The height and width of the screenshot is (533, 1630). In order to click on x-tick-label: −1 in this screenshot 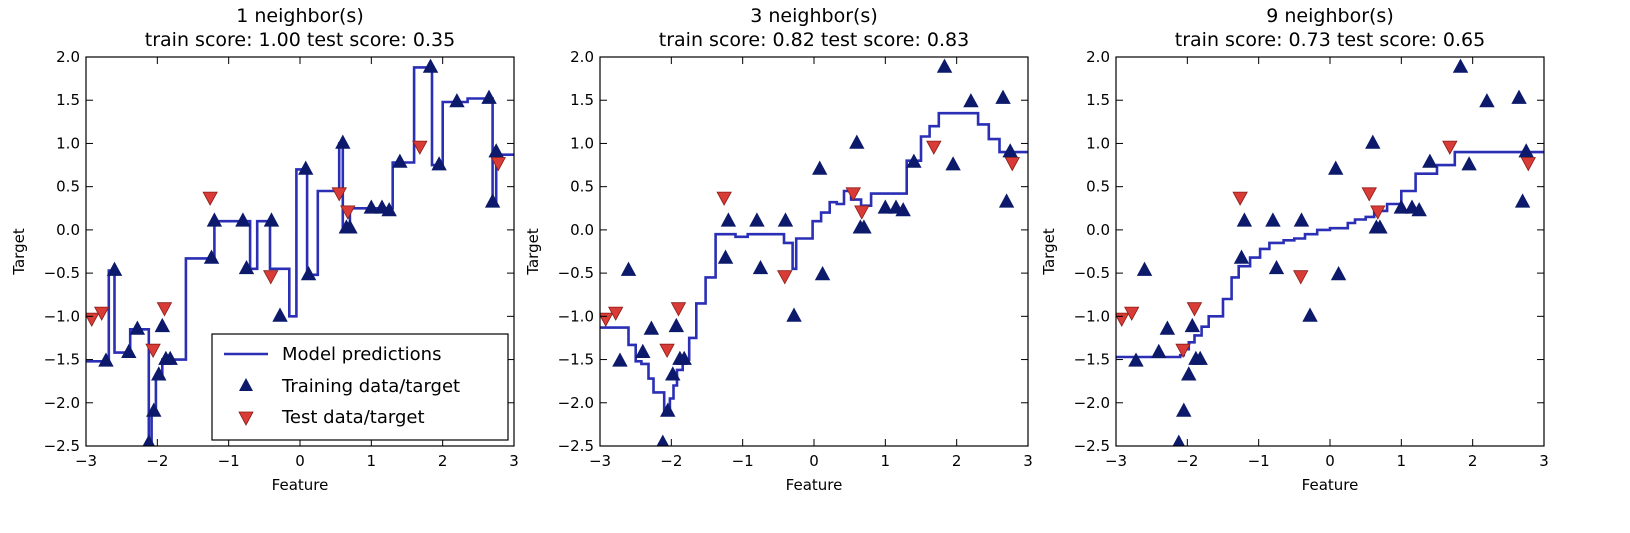, I will do `click(1259, 461)`.